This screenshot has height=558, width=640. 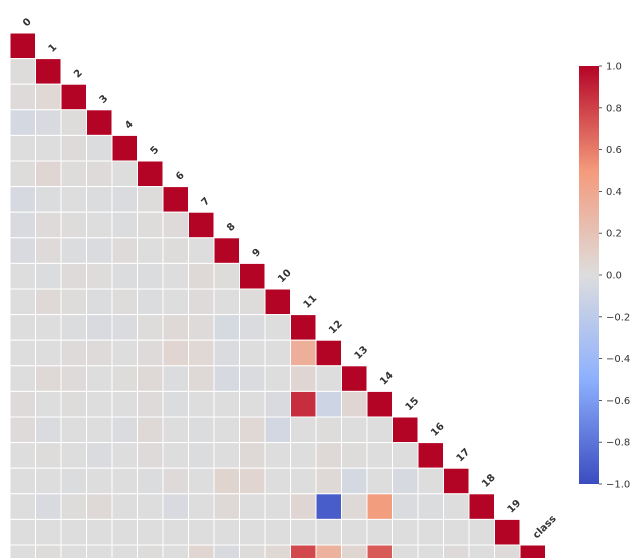 I want to click on tick-label-10: 10, so click(x=285, y=276).